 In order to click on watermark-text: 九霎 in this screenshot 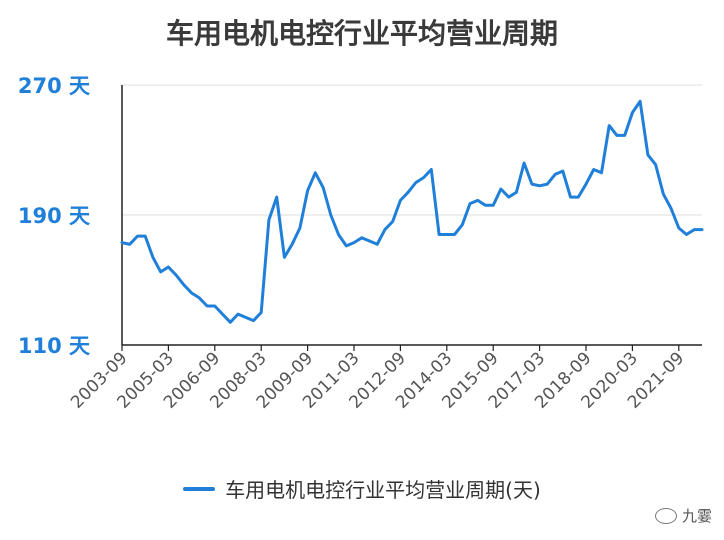, I will do `click(697, 515)`.